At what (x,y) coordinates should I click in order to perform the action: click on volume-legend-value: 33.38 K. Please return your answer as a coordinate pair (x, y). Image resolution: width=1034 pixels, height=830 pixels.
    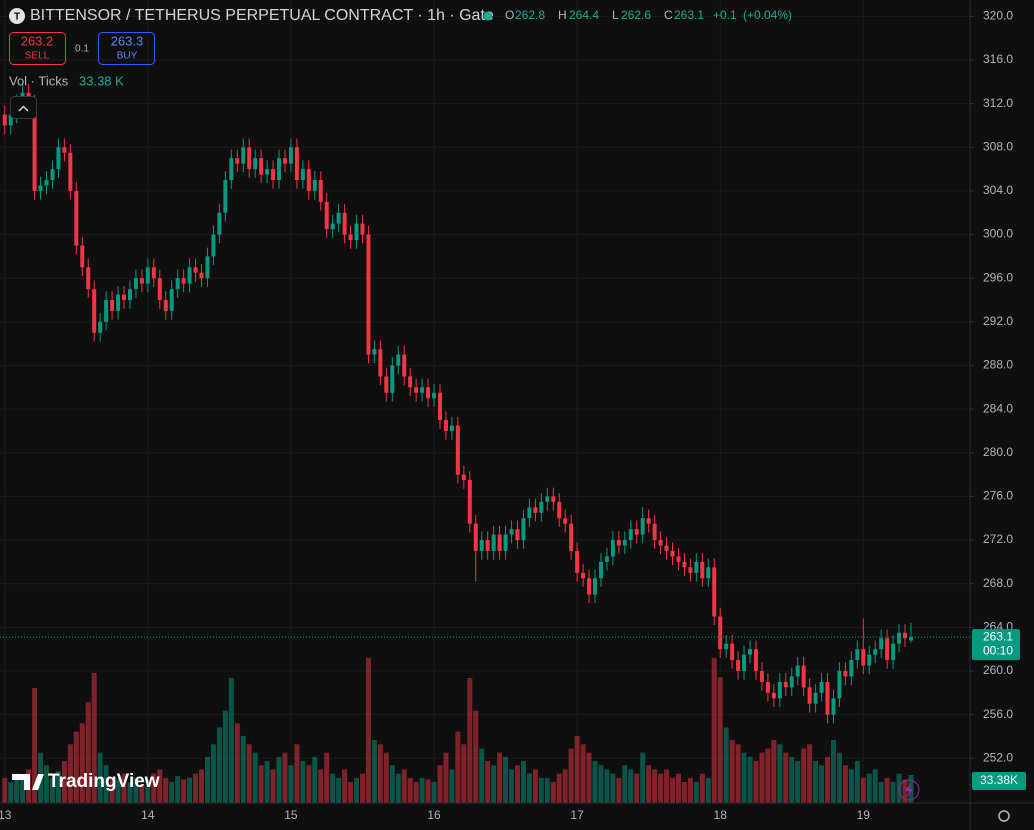
    Looking at the image, I should click on (101, 80).